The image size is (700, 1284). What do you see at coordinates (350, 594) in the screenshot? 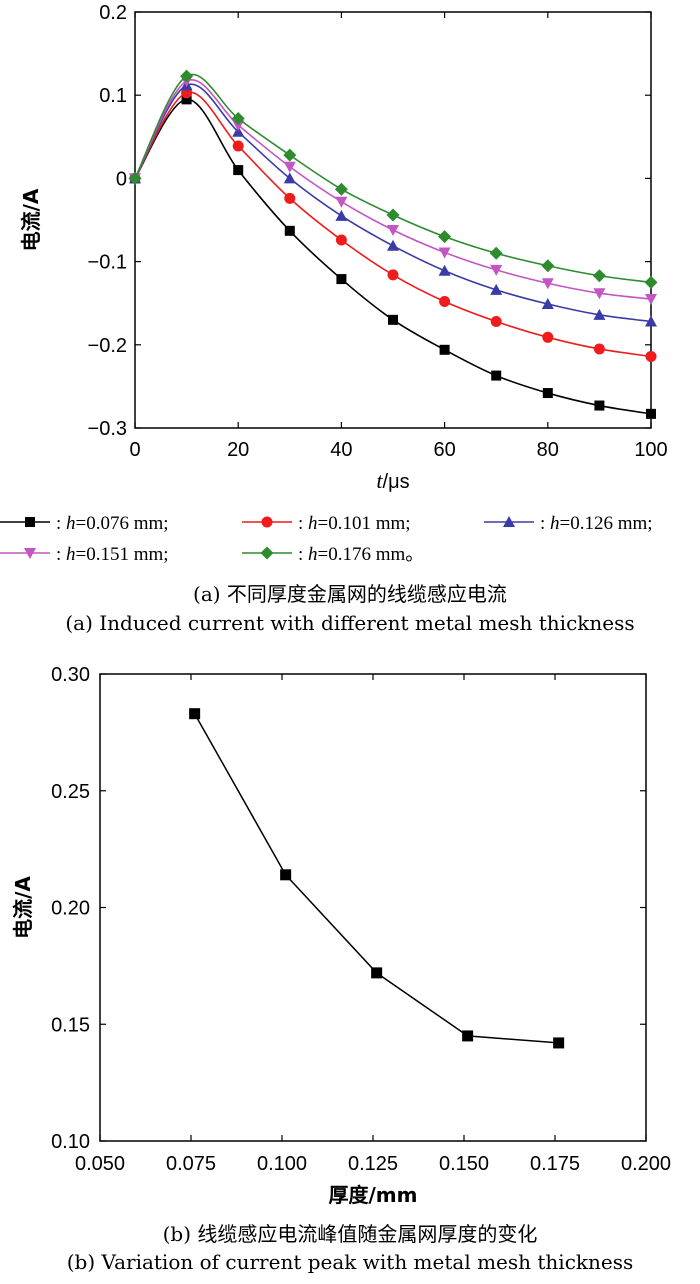
I see `caption-a-chinese: (a) 不同厚度金属网的线缆感应电流` at bounding box center [350, 594].